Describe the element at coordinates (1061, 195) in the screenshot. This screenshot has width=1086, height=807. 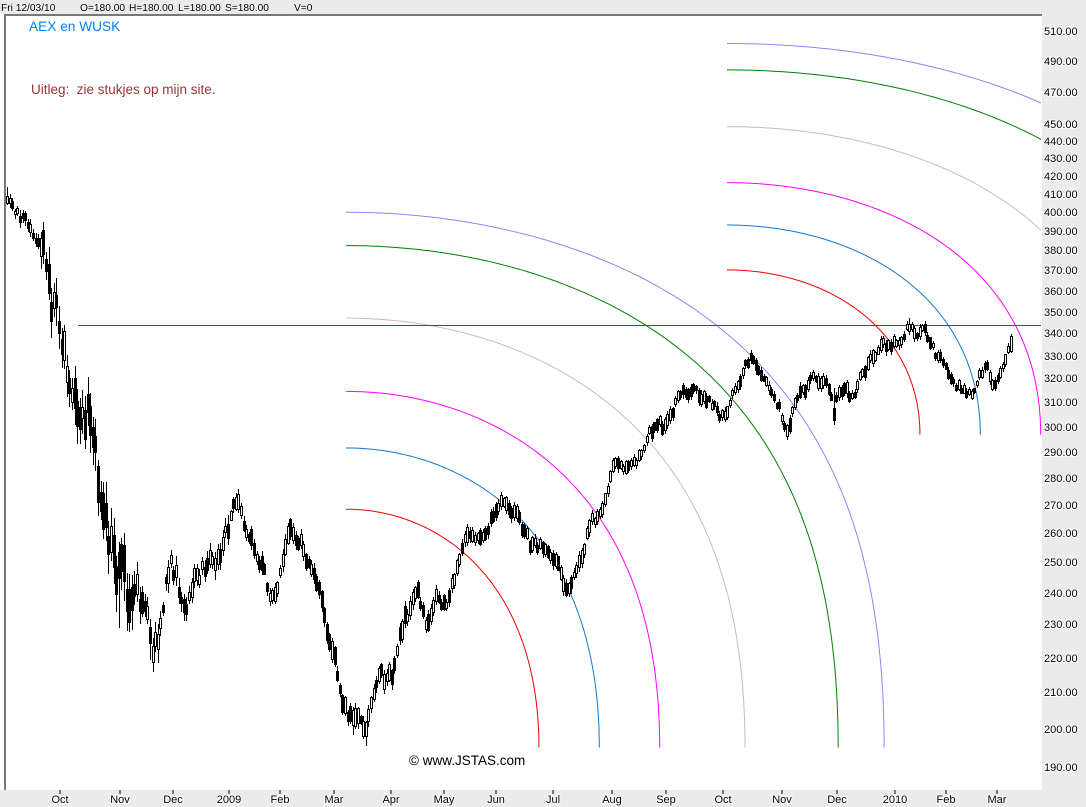
I see `svg-text: 410.00` at that location.